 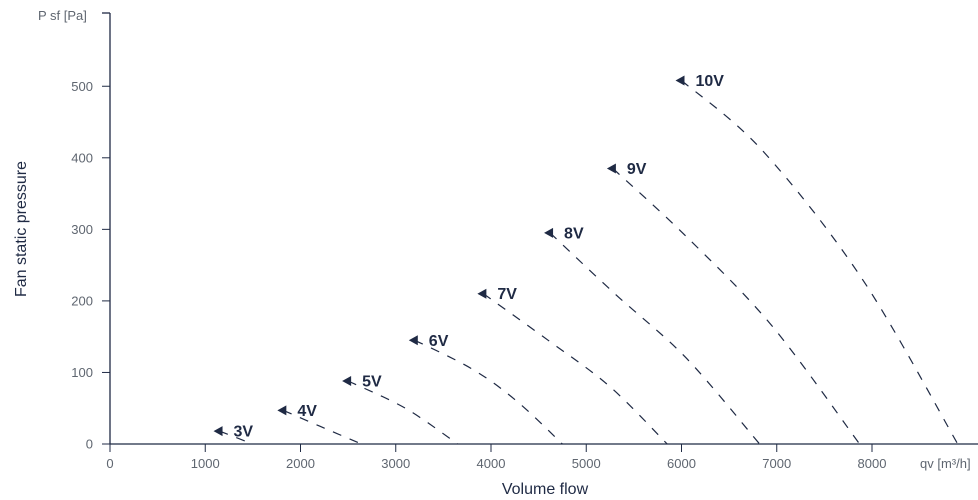 What do you see at coordinates (403, 412) in the screenshot?
I see `series-curve-5v` at bounding box center [403, 412].